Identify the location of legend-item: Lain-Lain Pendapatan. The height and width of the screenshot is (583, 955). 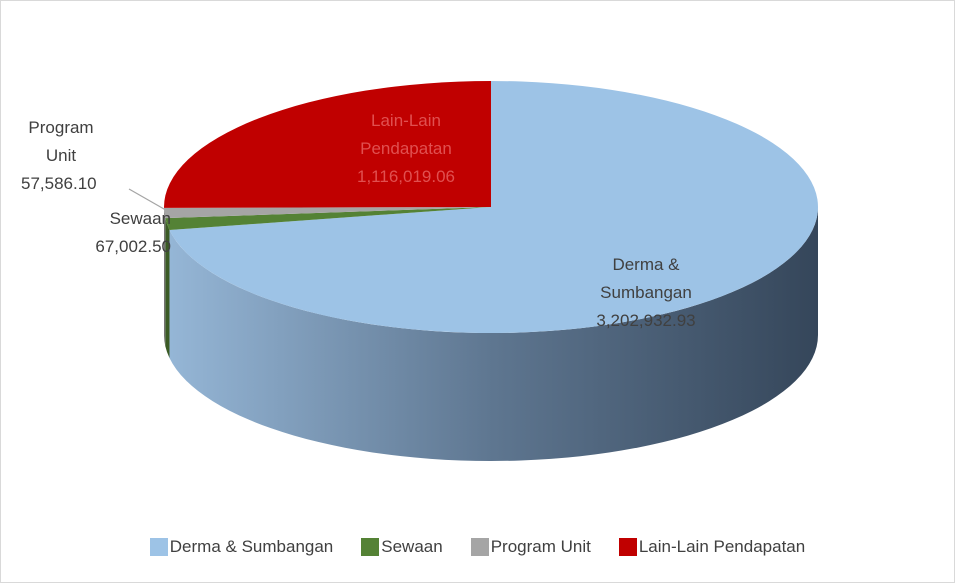
(712, 547).